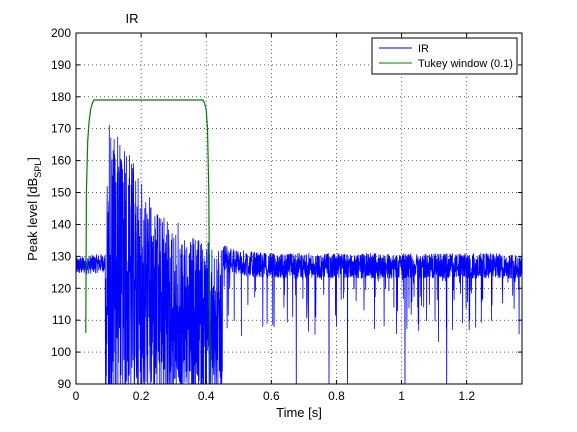  What do you see at coordinates (61, 288) in the screenshot?
I see `y-tick-label: 120` at bounding box center [61, 288].